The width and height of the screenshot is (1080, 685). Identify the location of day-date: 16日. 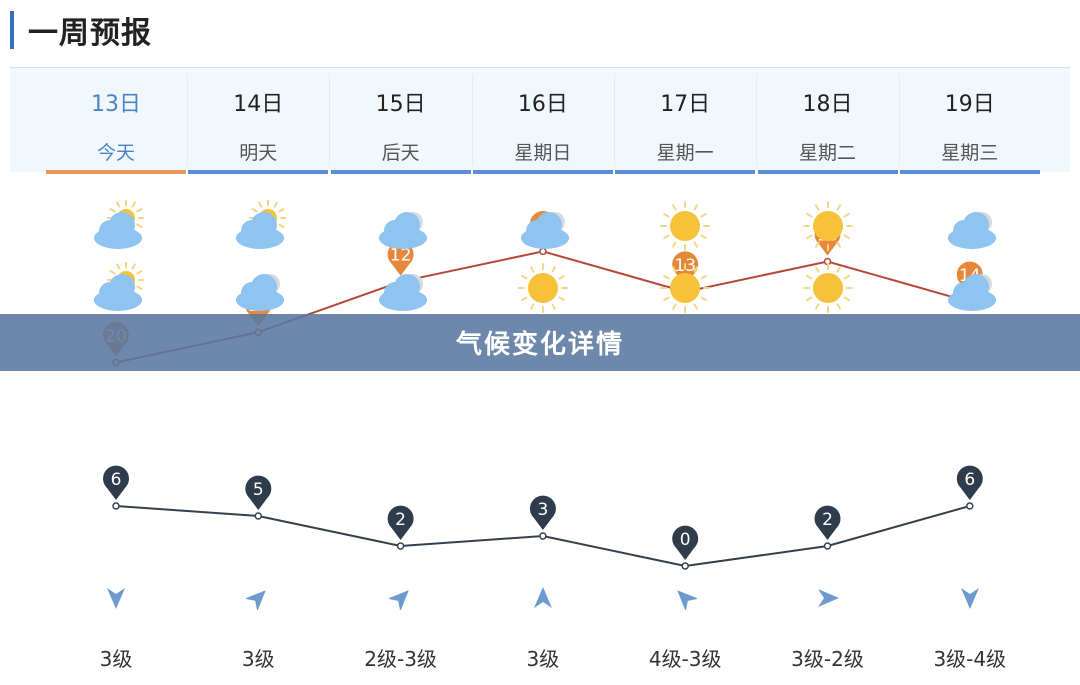
(542, 104).